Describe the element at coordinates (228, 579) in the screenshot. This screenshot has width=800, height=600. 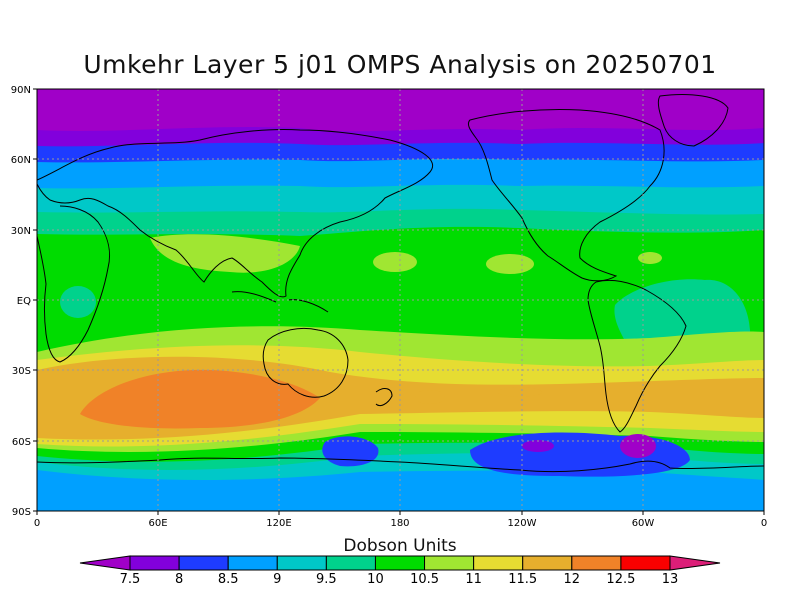
I see `colorbar-label: 8.5` at that location.